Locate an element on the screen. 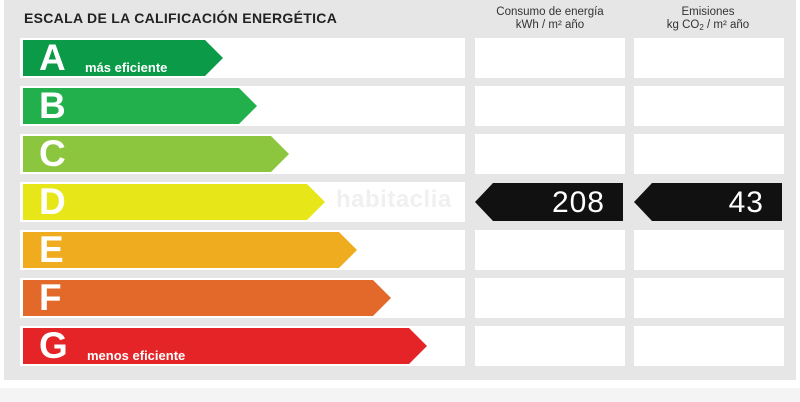  bottom-strip is located at coordinates (400, 395).